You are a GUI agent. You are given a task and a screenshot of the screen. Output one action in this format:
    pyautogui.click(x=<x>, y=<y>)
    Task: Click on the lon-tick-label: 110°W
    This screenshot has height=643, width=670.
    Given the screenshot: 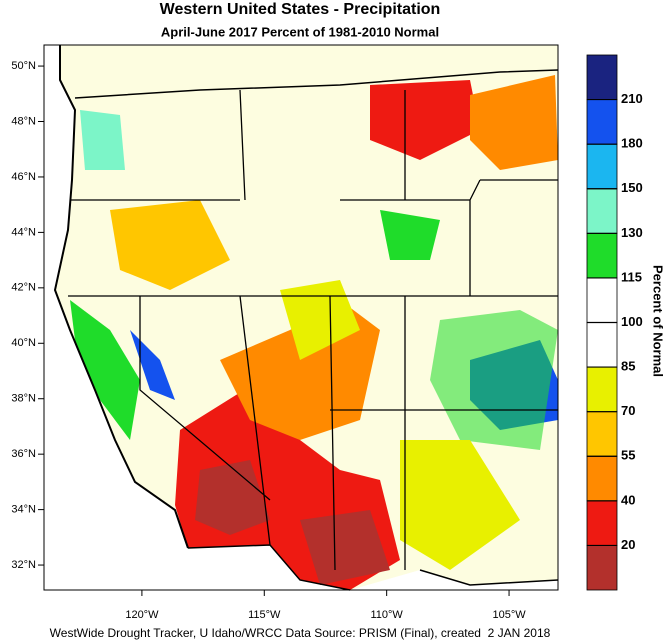 What is the action you would take?
    pyautogui.click(x=387, y=615)
    